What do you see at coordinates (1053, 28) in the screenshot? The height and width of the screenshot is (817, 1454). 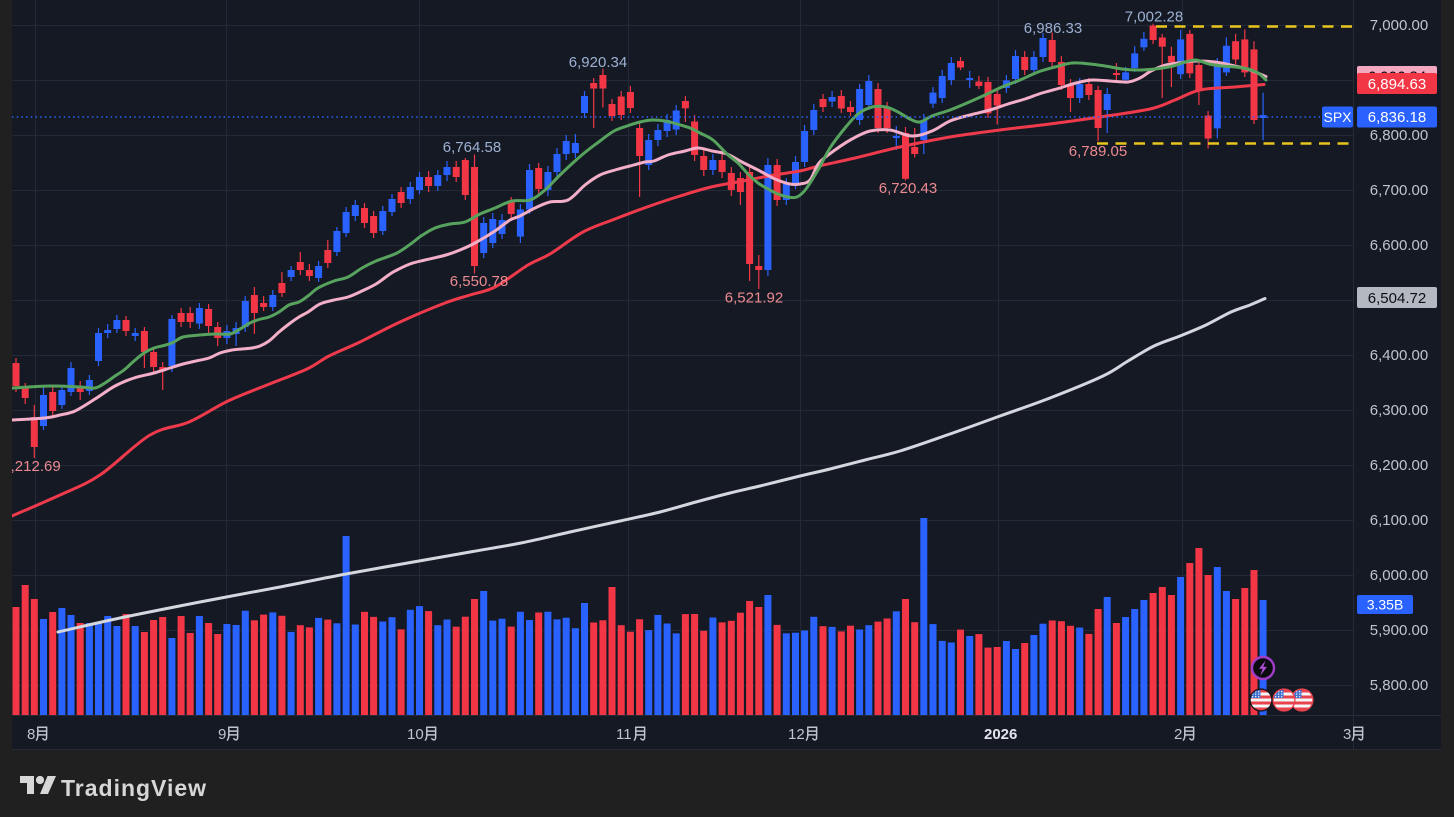 I see `svg-text: 6,986.33` at bounding box center [1053, 28].